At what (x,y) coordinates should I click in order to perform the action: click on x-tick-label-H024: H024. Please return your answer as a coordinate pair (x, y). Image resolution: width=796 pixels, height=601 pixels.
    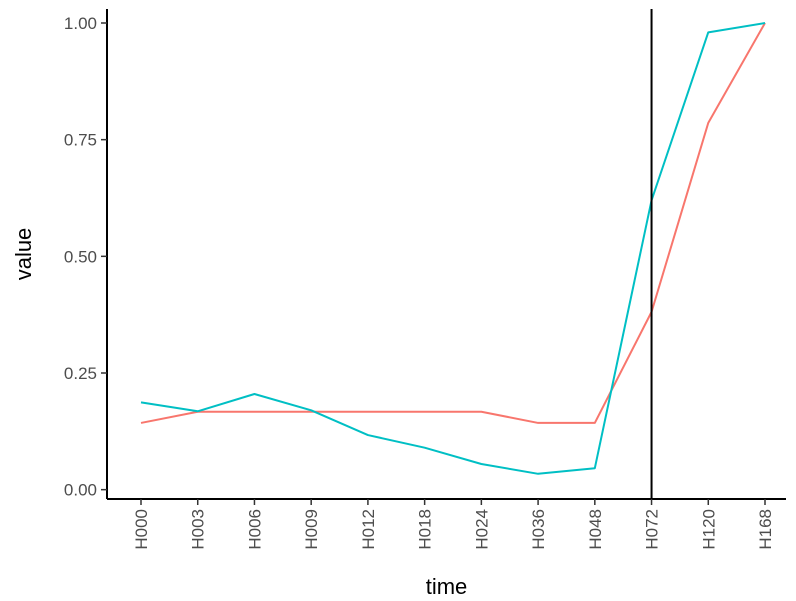
    Looking at the image, I should click on (481, 529).